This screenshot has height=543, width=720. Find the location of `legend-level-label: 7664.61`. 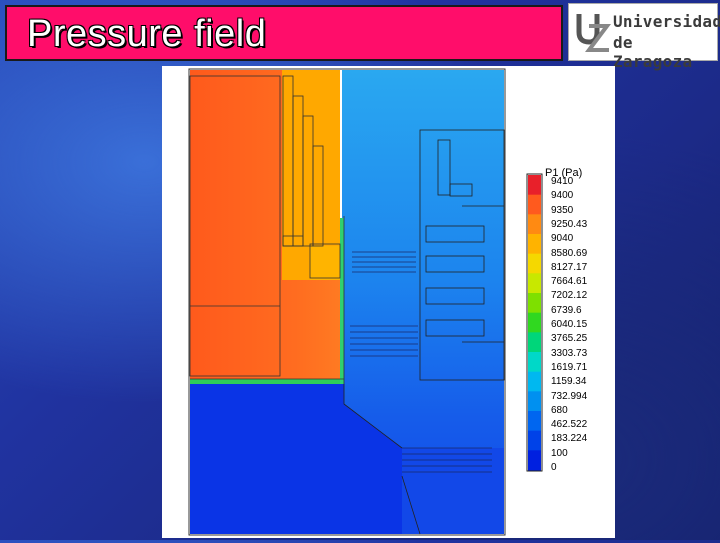

legend-level-label: 7664.61 is located at coordinates (569, 282).